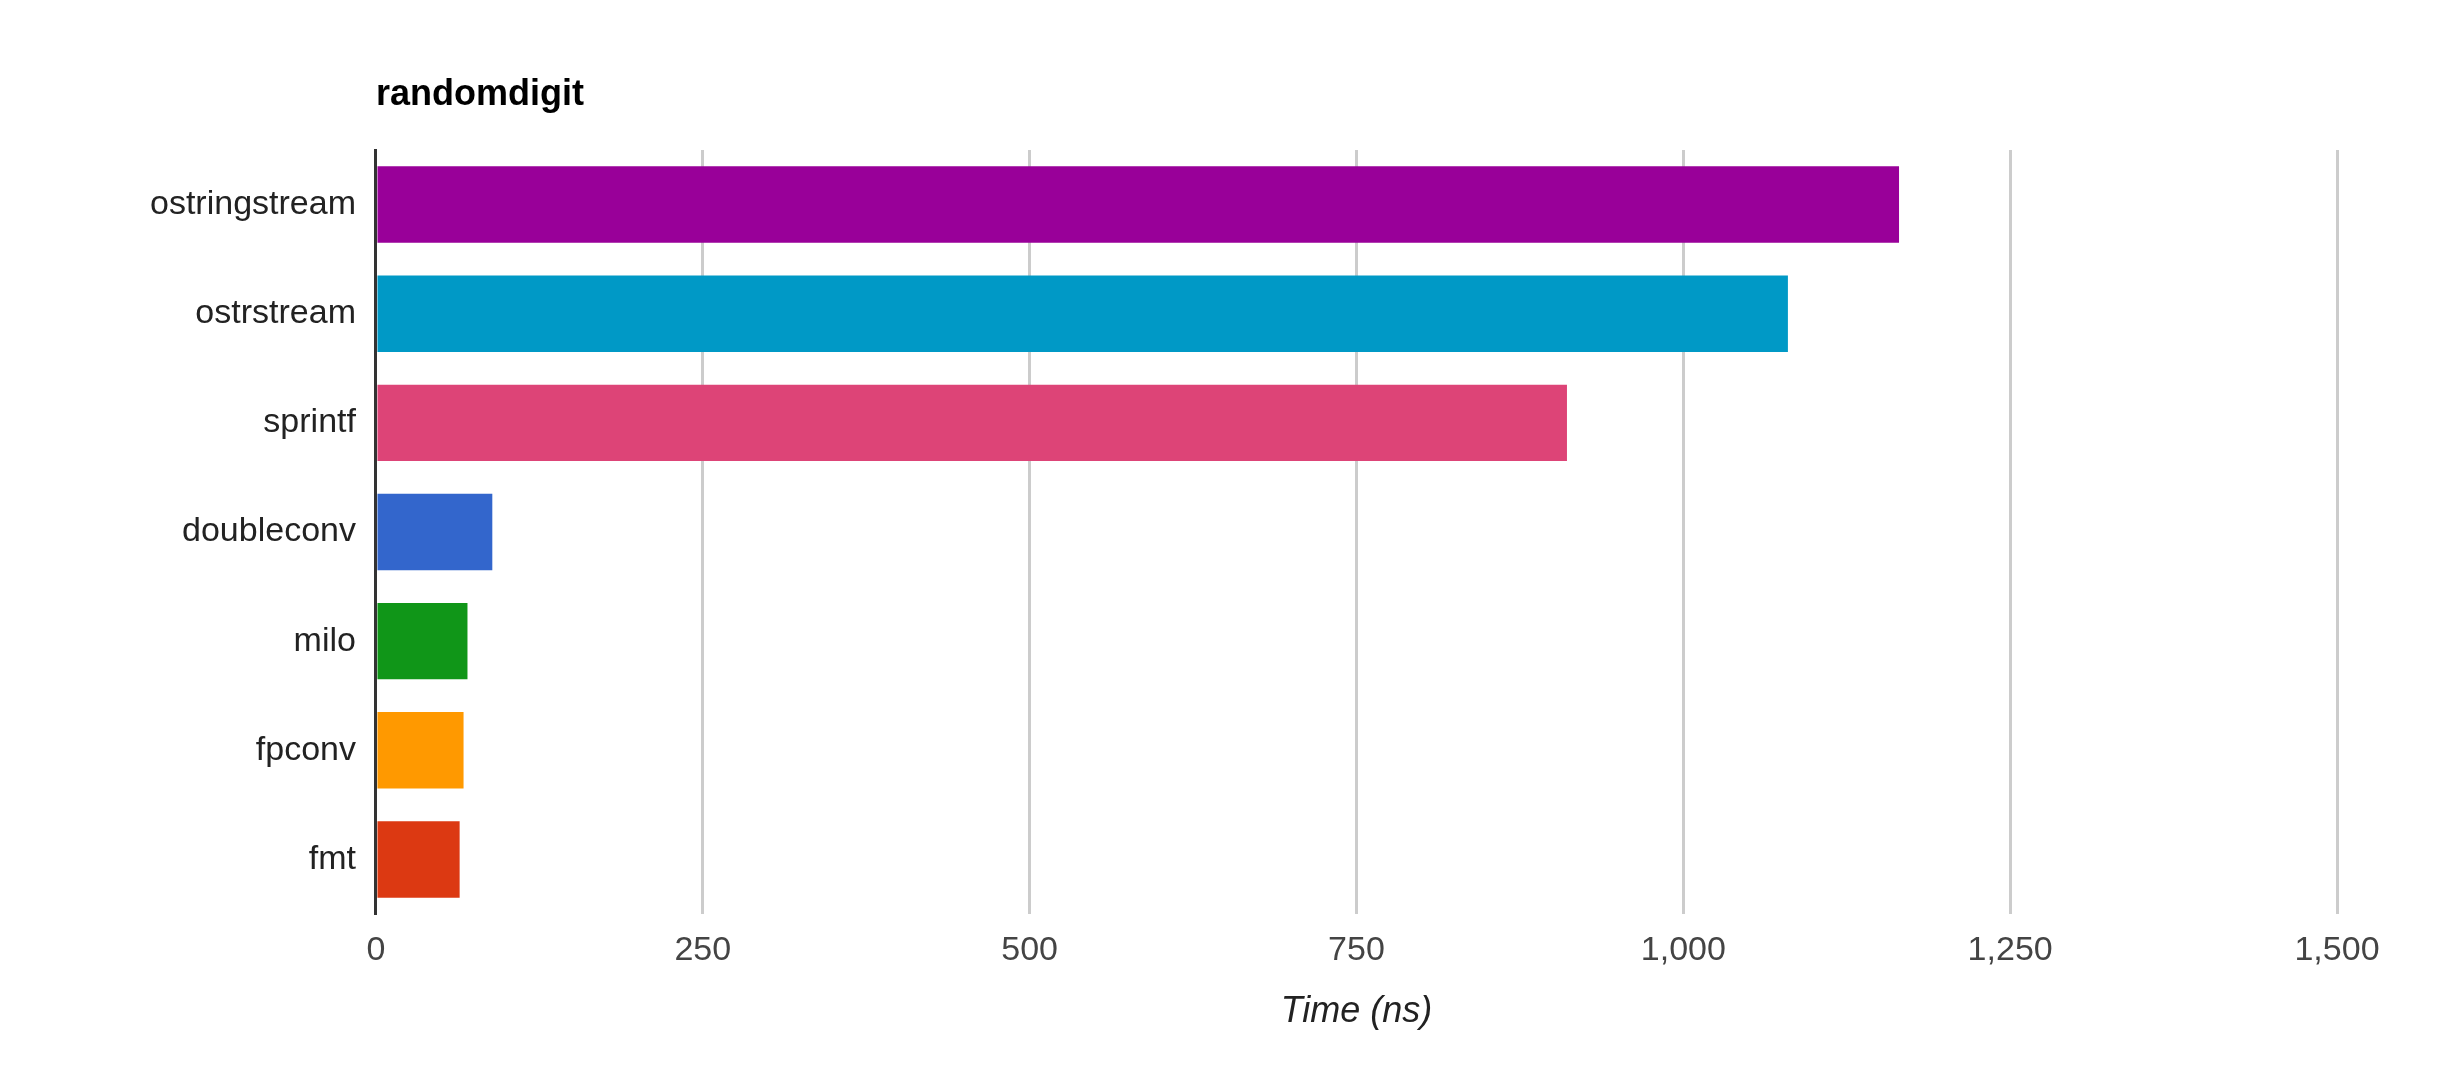  I want to click on y-tick-label: doubleconv, so click(269, 529).